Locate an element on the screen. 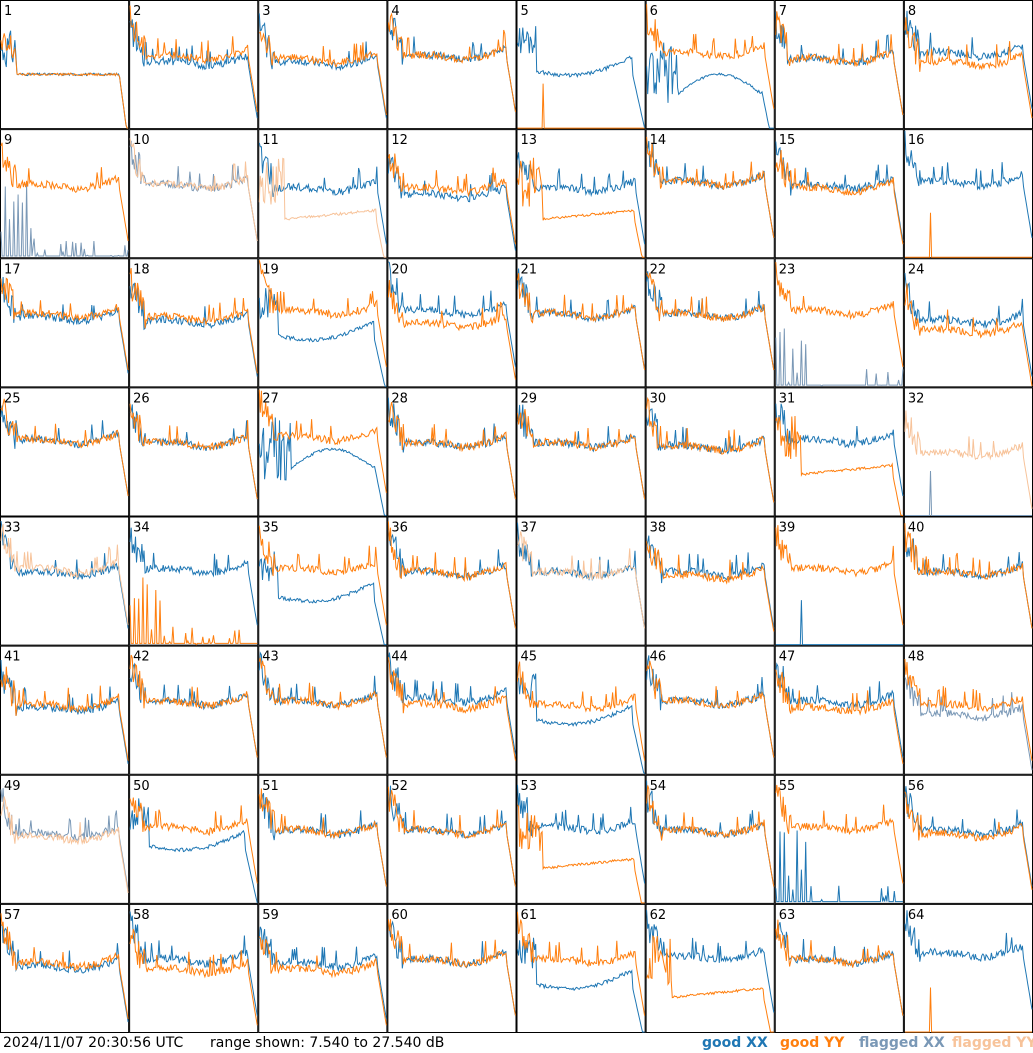 The height and width of the screenshot is (1053, 1033). spectrum-panel: 64 is located at coordinates (968, 968).